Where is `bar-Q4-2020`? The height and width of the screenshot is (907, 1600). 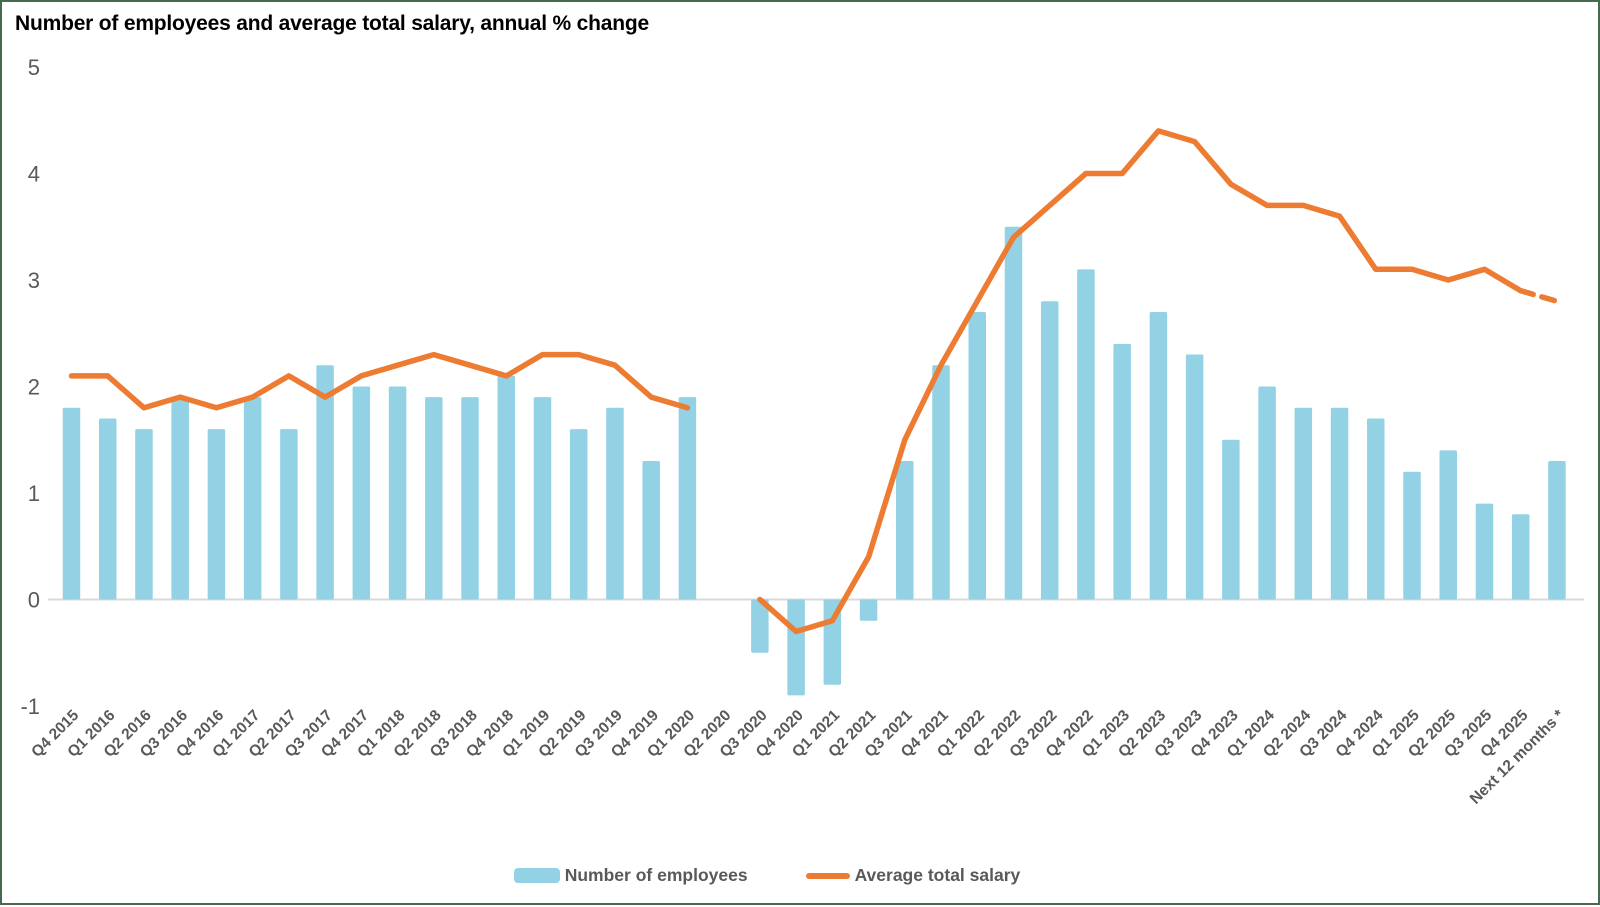
bar-Q4-2020 is located at coordinates (796, 647).